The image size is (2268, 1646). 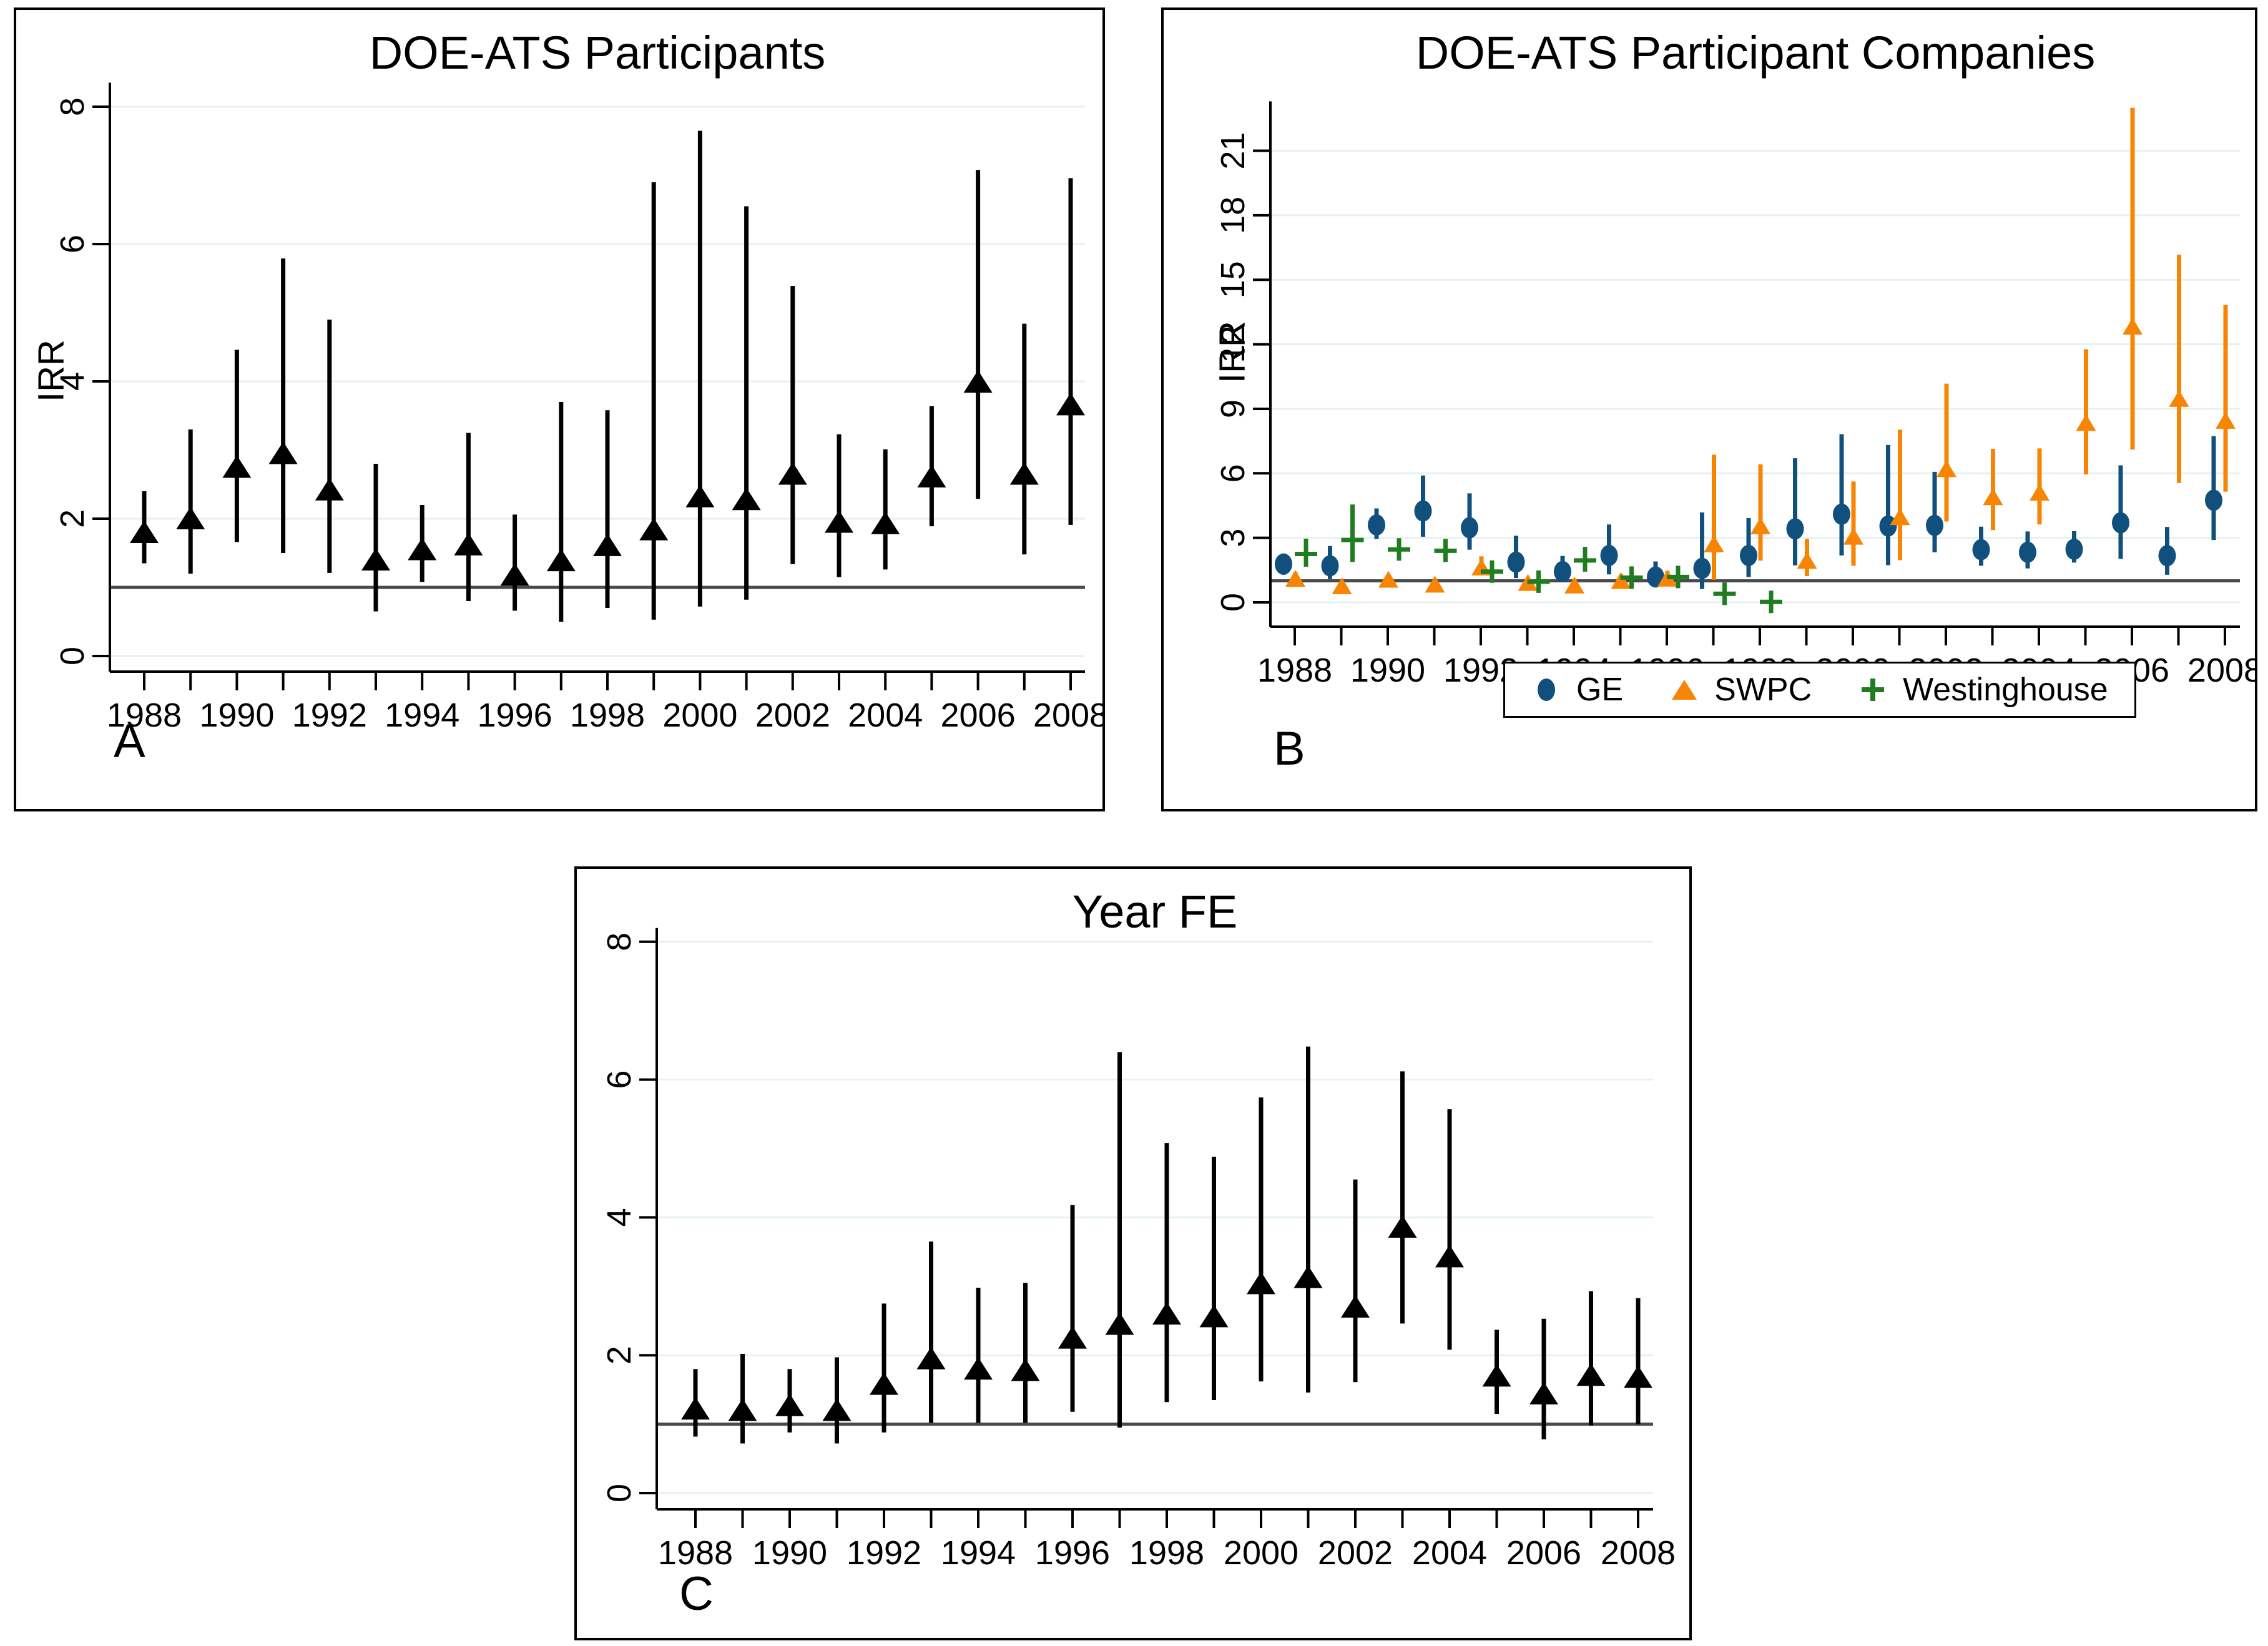 I want to click on legend-item-westinghouse: Westinghouse, so click(x=1983, y=689).